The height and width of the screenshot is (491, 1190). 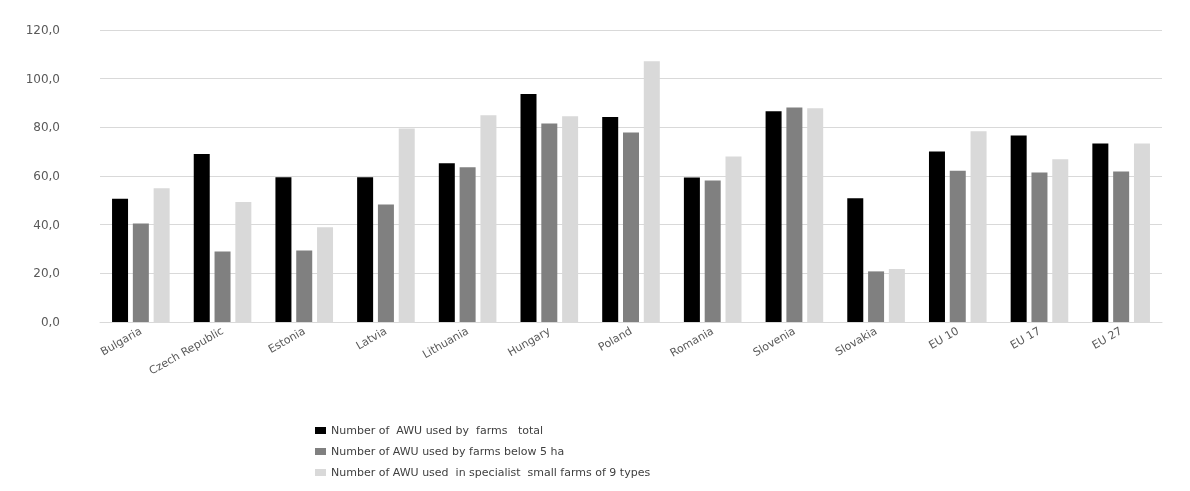 What do you see at coordinates (448, 451) in the screenshot?
I see `legend-label: Number of AWU used by farms below 5 ha` at bounding box center [448, 451].